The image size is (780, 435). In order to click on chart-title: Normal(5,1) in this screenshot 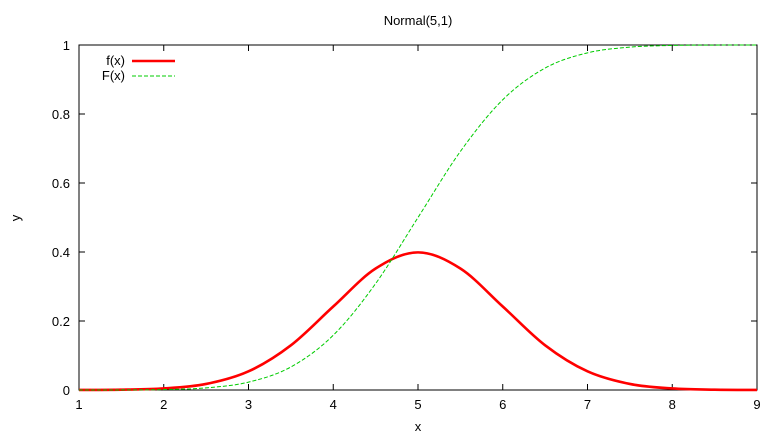, I will do `click(418, 20)`.